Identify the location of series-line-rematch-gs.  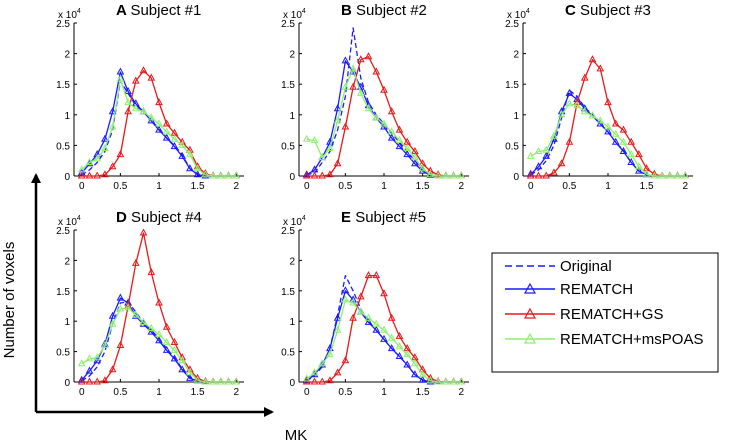
(384, 328).